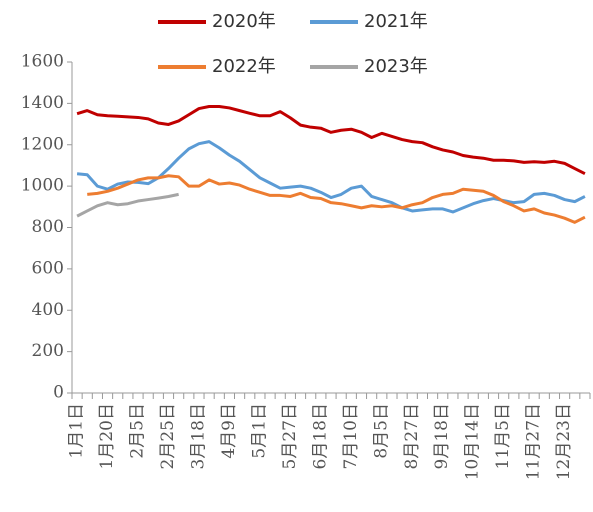 Image resolution: width=593 pixels, height=512 pixels. I want to click on x-tick-label: 2月25日, so click(168, 436).